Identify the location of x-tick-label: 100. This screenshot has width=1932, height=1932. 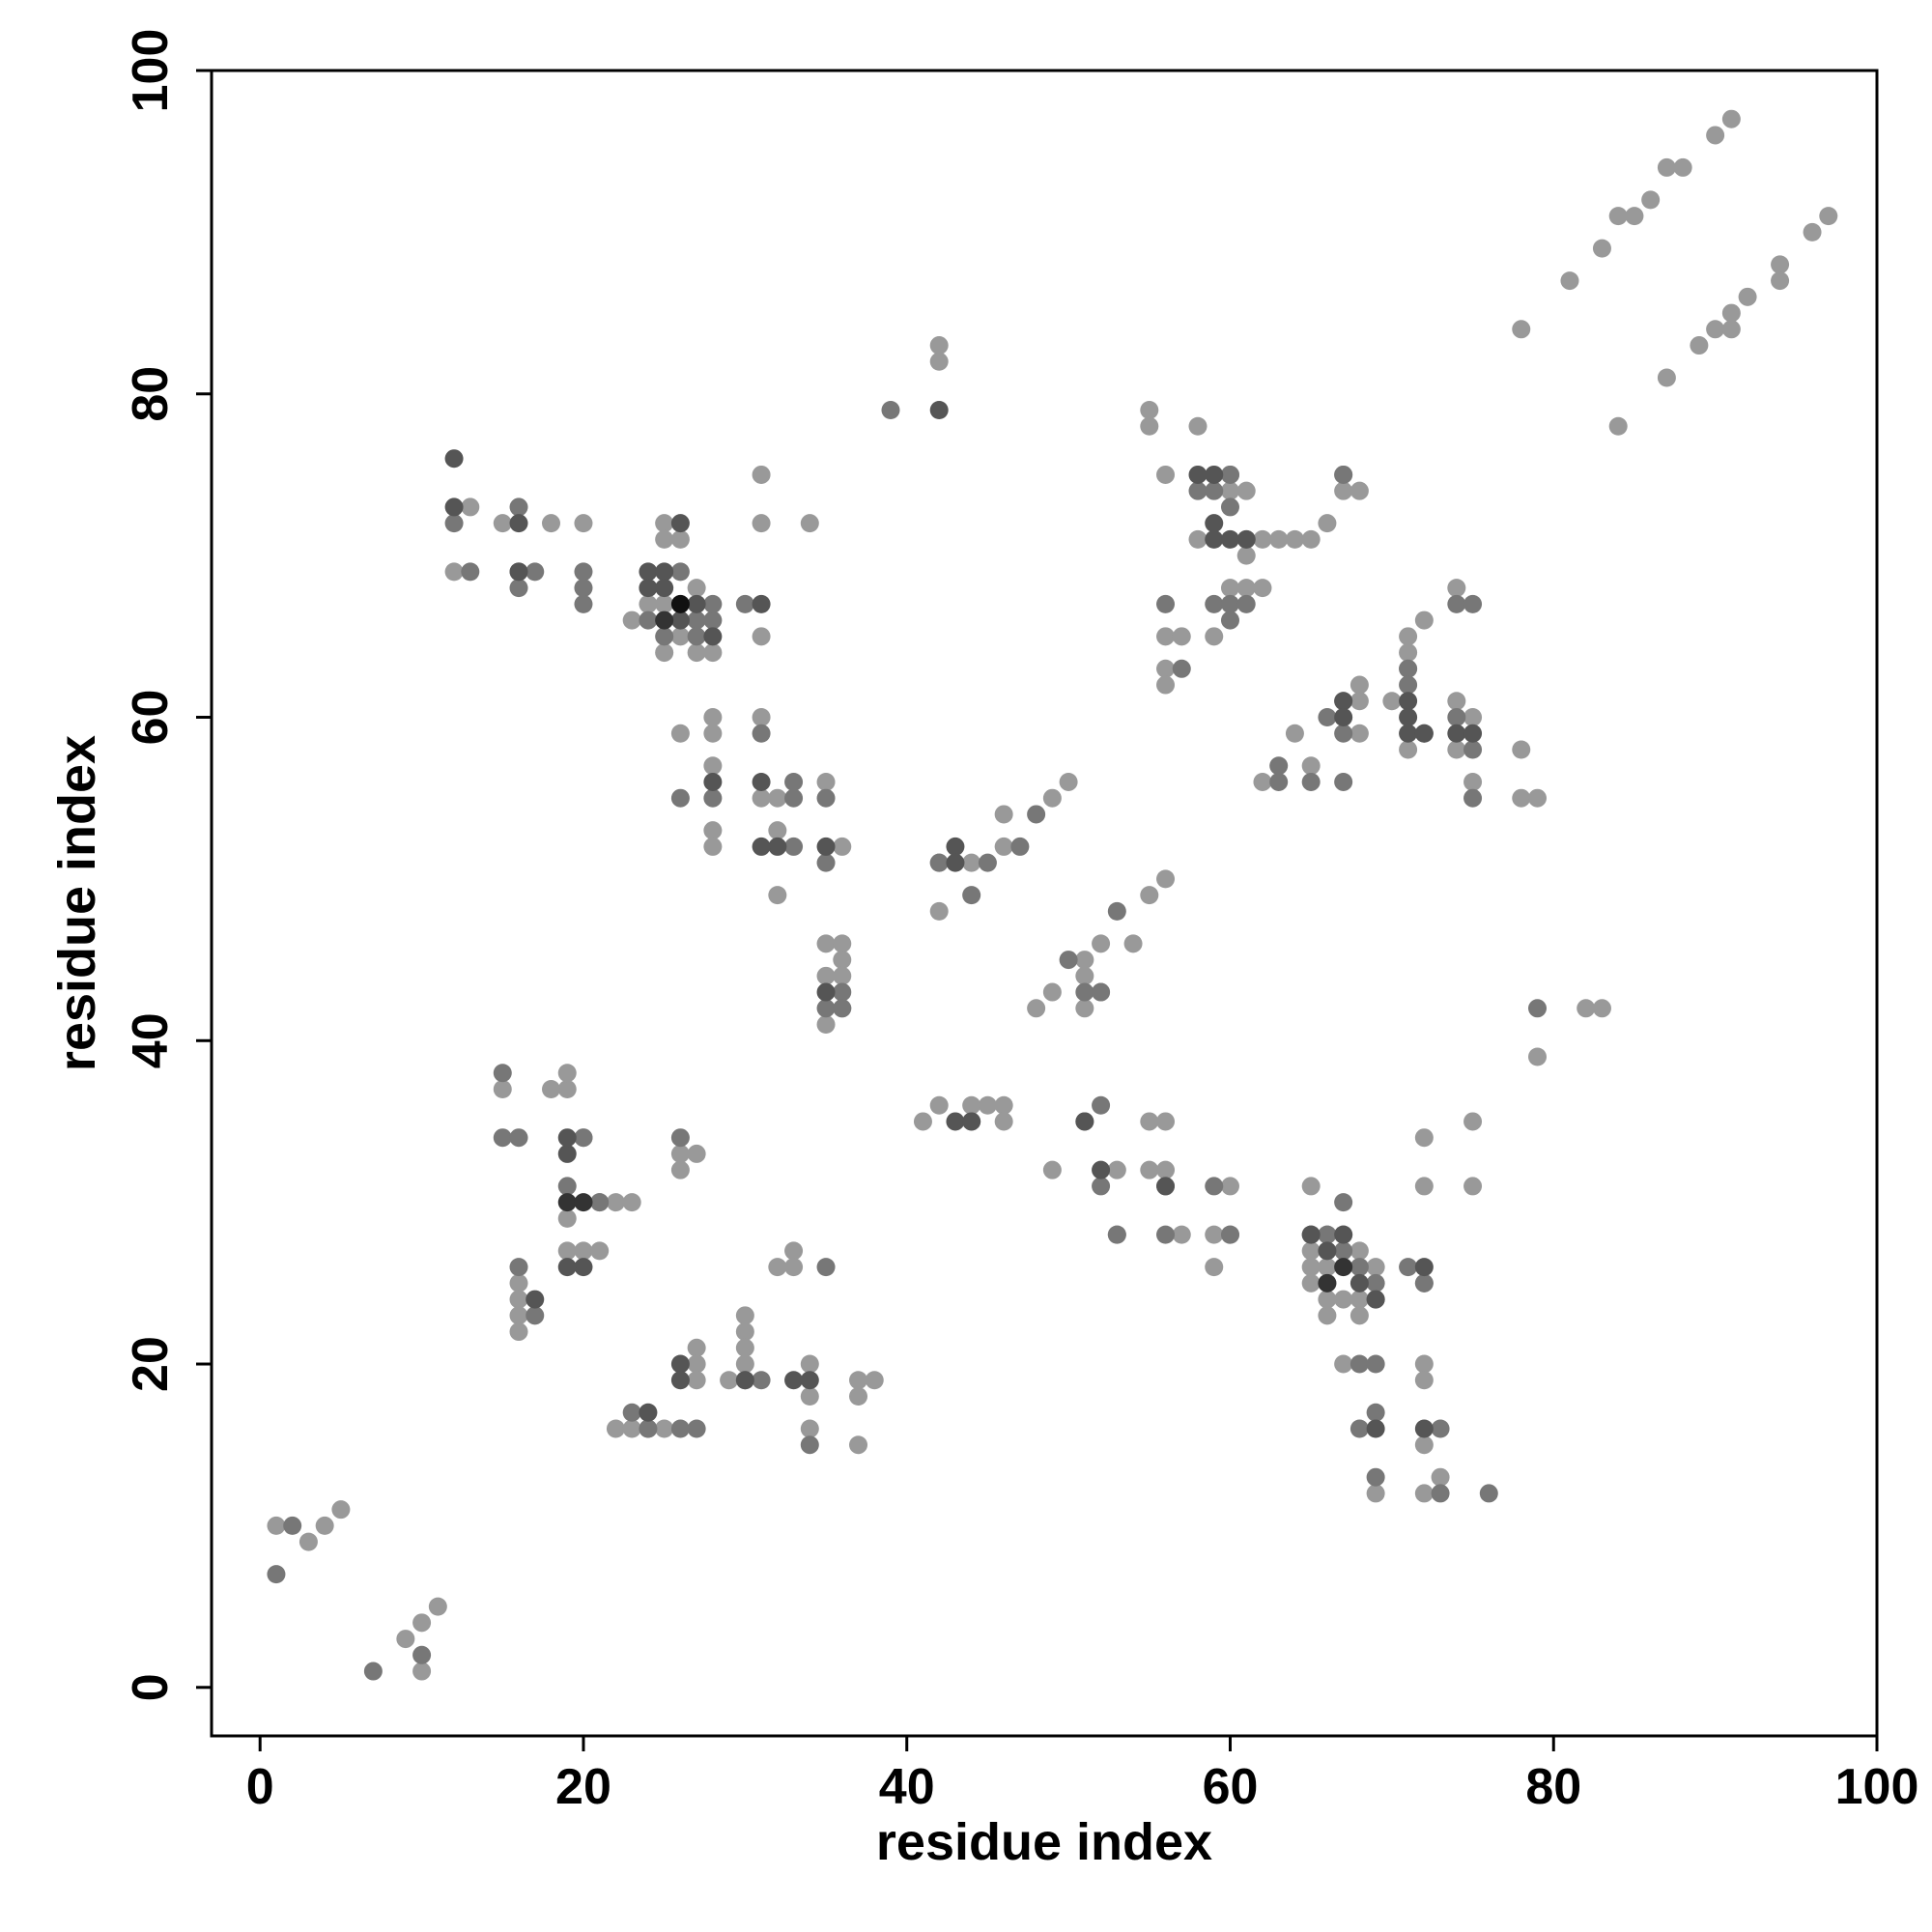
(1877, 1787).